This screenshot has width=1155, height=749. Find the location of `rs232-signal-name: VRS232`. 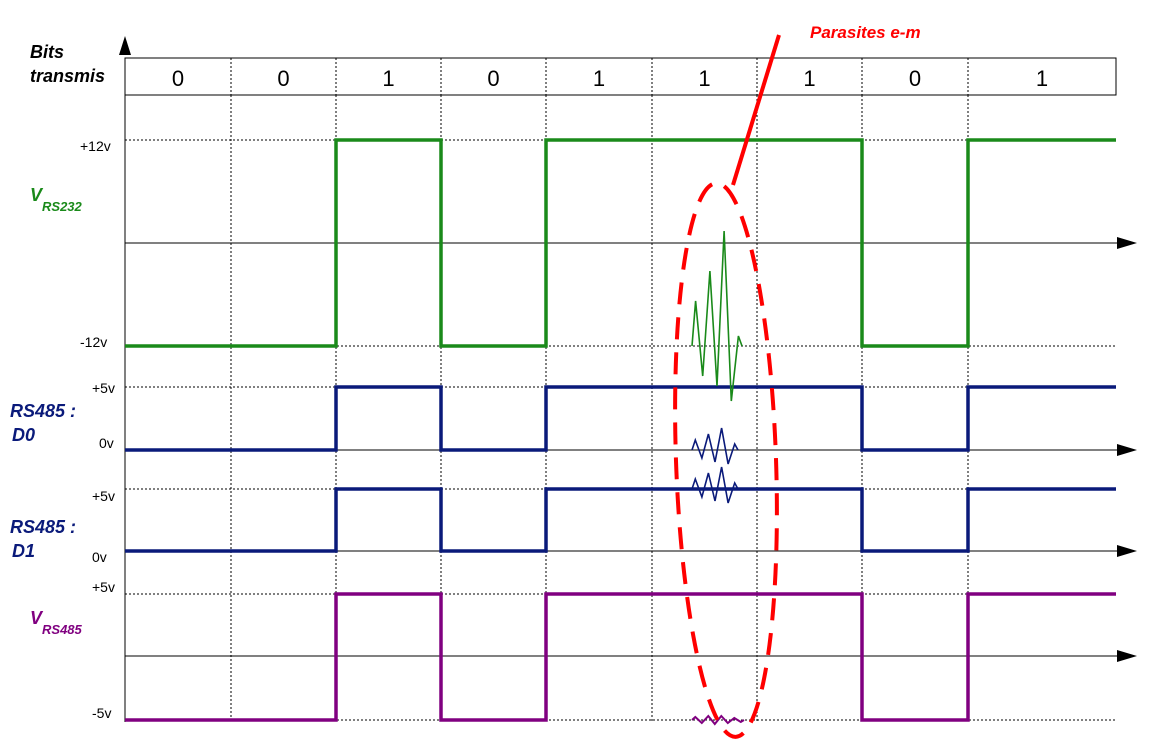

rs232-signal-name: VRS232 is located at coordinates (56, 199).